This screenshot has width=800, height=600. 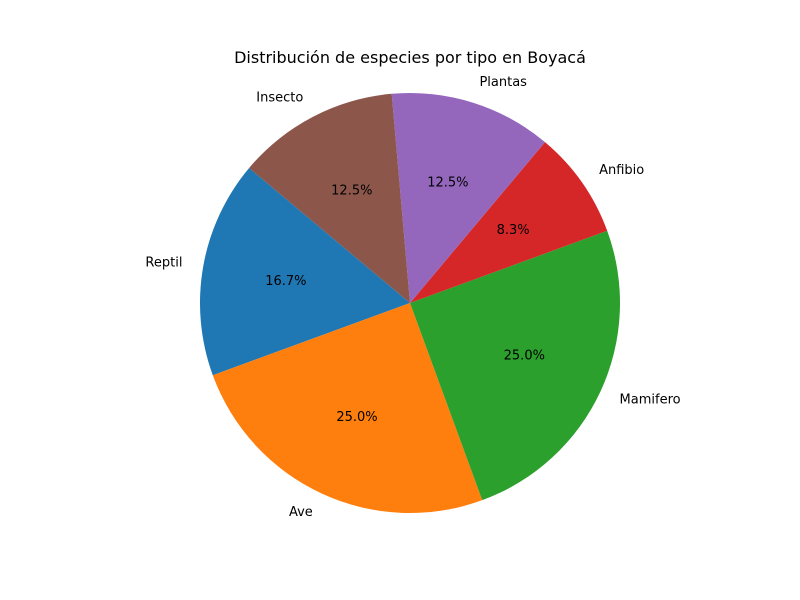 I want to click on pie-slice-insecto, so click(x=329, y=198).